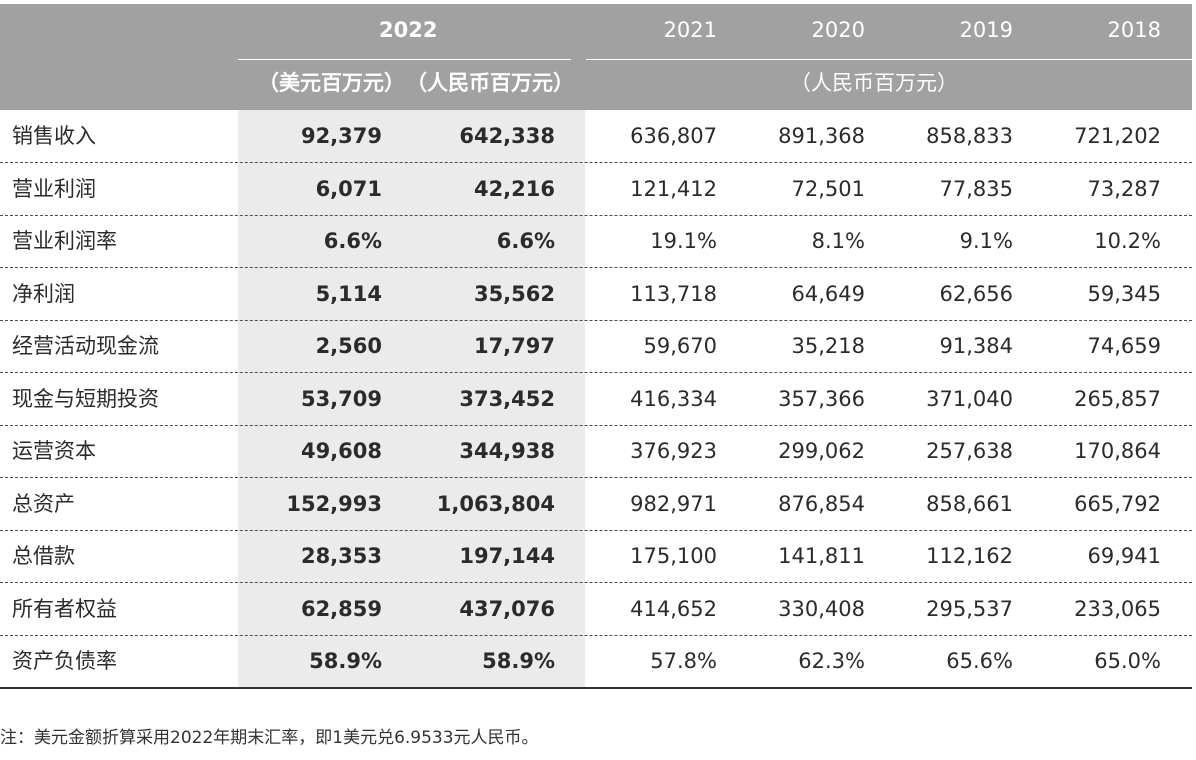  I want to click on cell-2021: 19.1%, so click(683, 241).